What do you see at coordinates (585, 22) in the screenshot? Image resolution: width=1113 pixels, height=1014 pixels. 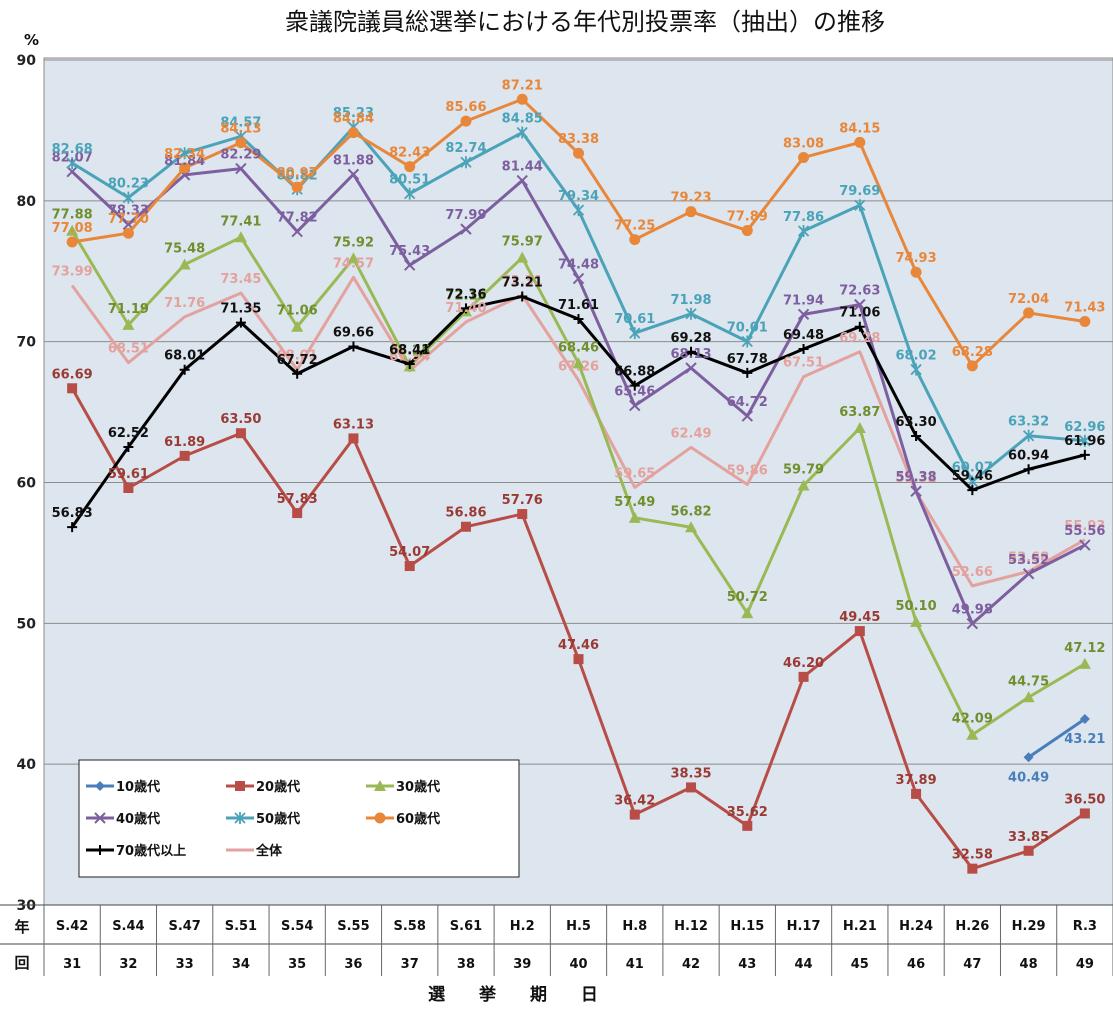 I see `chart-title: 衆議院議員総選挙における年代別投票率（抽出）の推移` at bounding box center [585, 22].